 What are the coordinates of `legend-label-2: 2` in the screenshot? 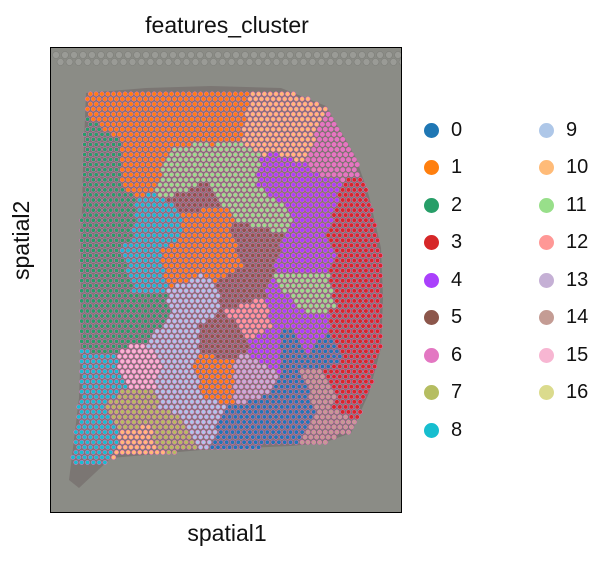 It's located at (457, 204).